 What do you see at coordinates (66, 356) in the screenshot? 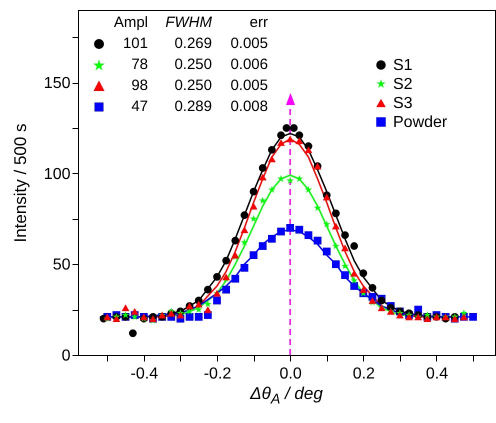
I see `y-tick-label: 0` at bounding box center [66, 356].